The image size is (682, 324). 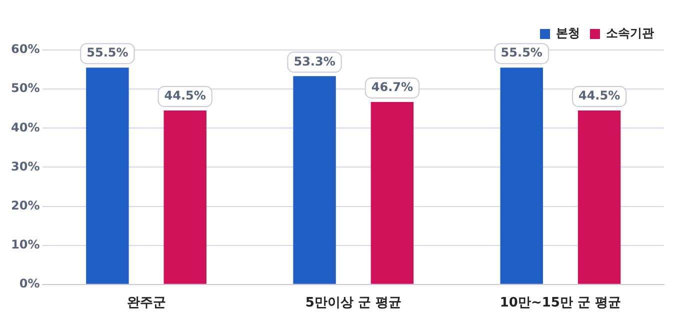 I want to click on y-tick-label: 0%, so click(x=29, y=283).